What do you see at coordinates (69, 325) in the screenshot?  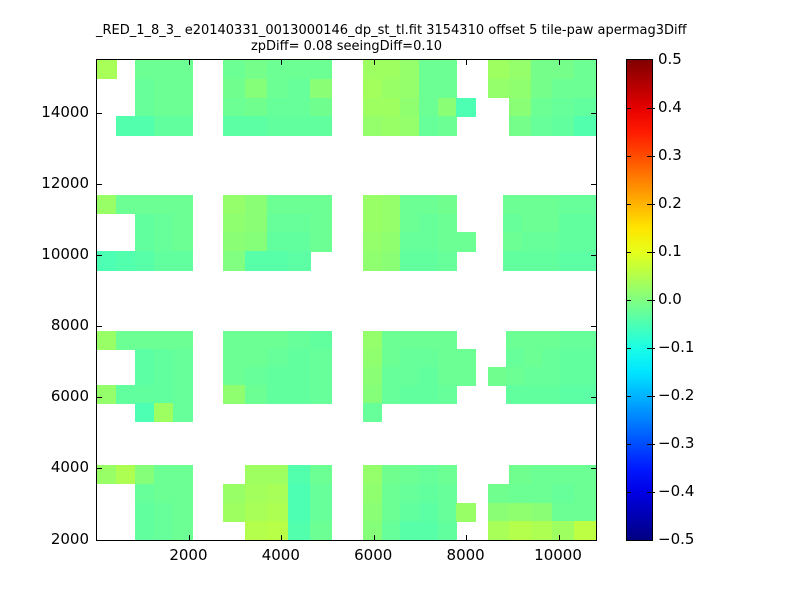 I see `y-axis-tick-label: 8000` at bounding box center [69, 325].